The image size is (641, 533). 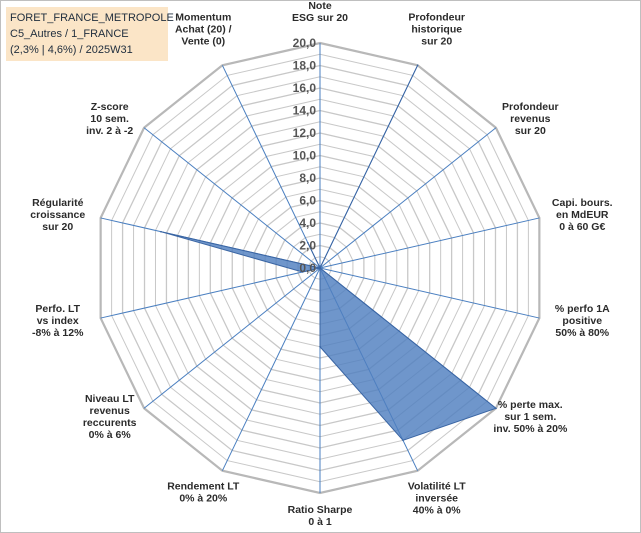 What do you see at coordinates (305, 133) in the screenshot?
I see `tick-label: 12,0` at bounding box center [305, 133].